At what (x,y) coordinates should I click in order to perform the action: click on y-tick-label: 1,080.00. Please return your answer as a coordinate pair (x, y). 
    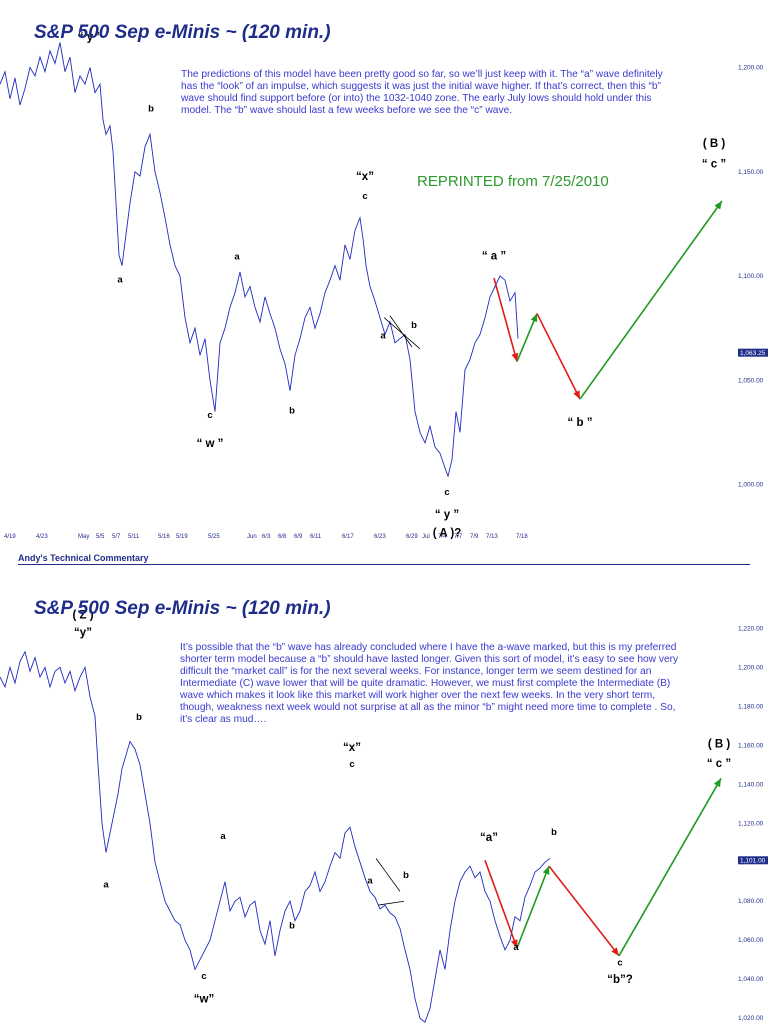
    Looking at the image, I should click on (751, 901).